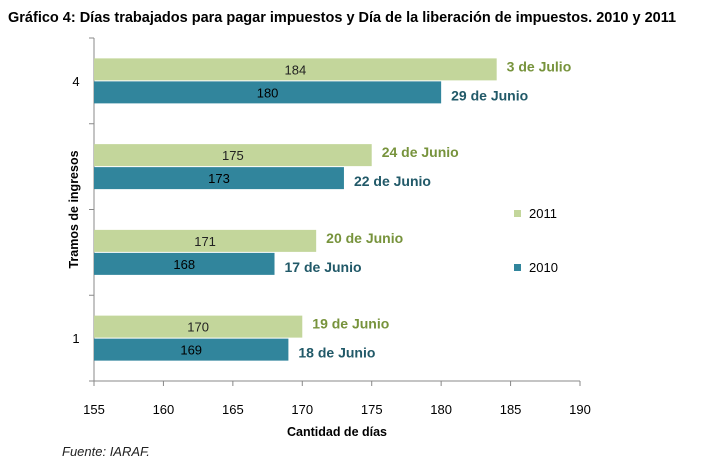  I want to click on x-tick-label: 180, so click(441, 409).